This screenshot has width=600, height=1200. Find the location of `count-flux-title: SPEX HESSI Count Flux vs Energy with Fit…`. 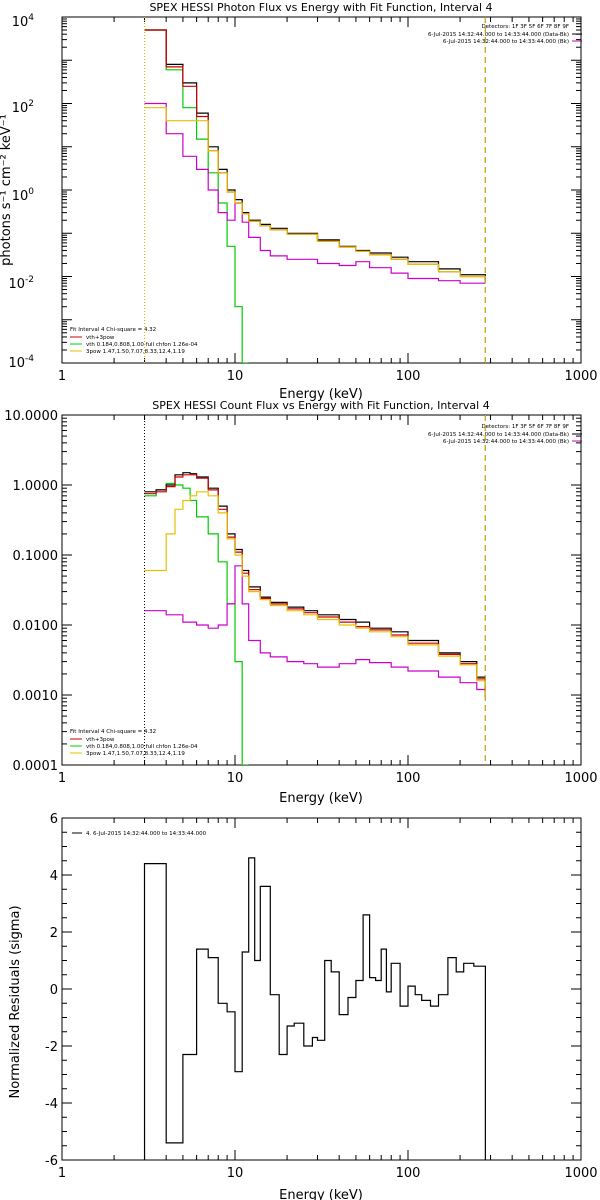

count-flux-title: SPEX HESSI Count Flux vs Energy with Fit… is located at coordinates (320, 405).